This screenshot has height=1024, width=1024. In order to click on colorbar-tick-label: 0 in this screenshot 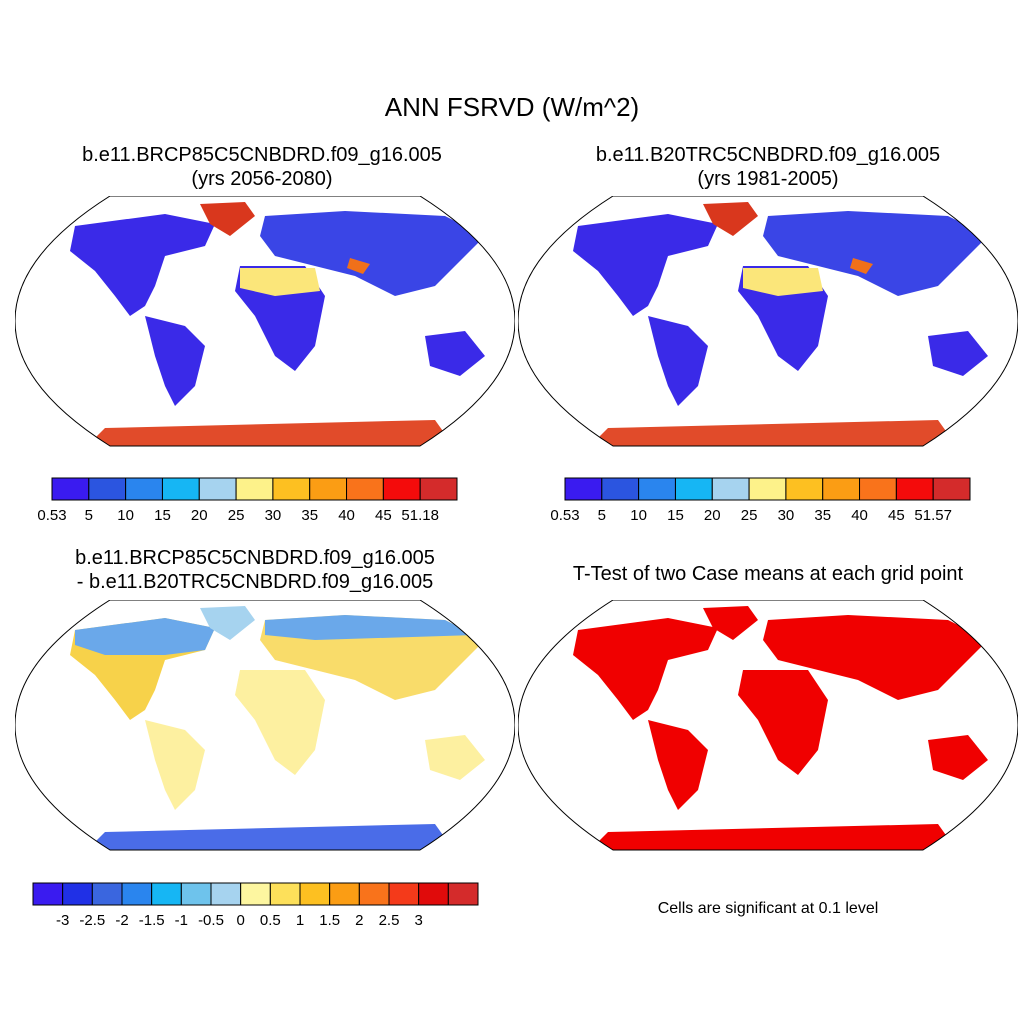, I will do `click(240, 920)`.